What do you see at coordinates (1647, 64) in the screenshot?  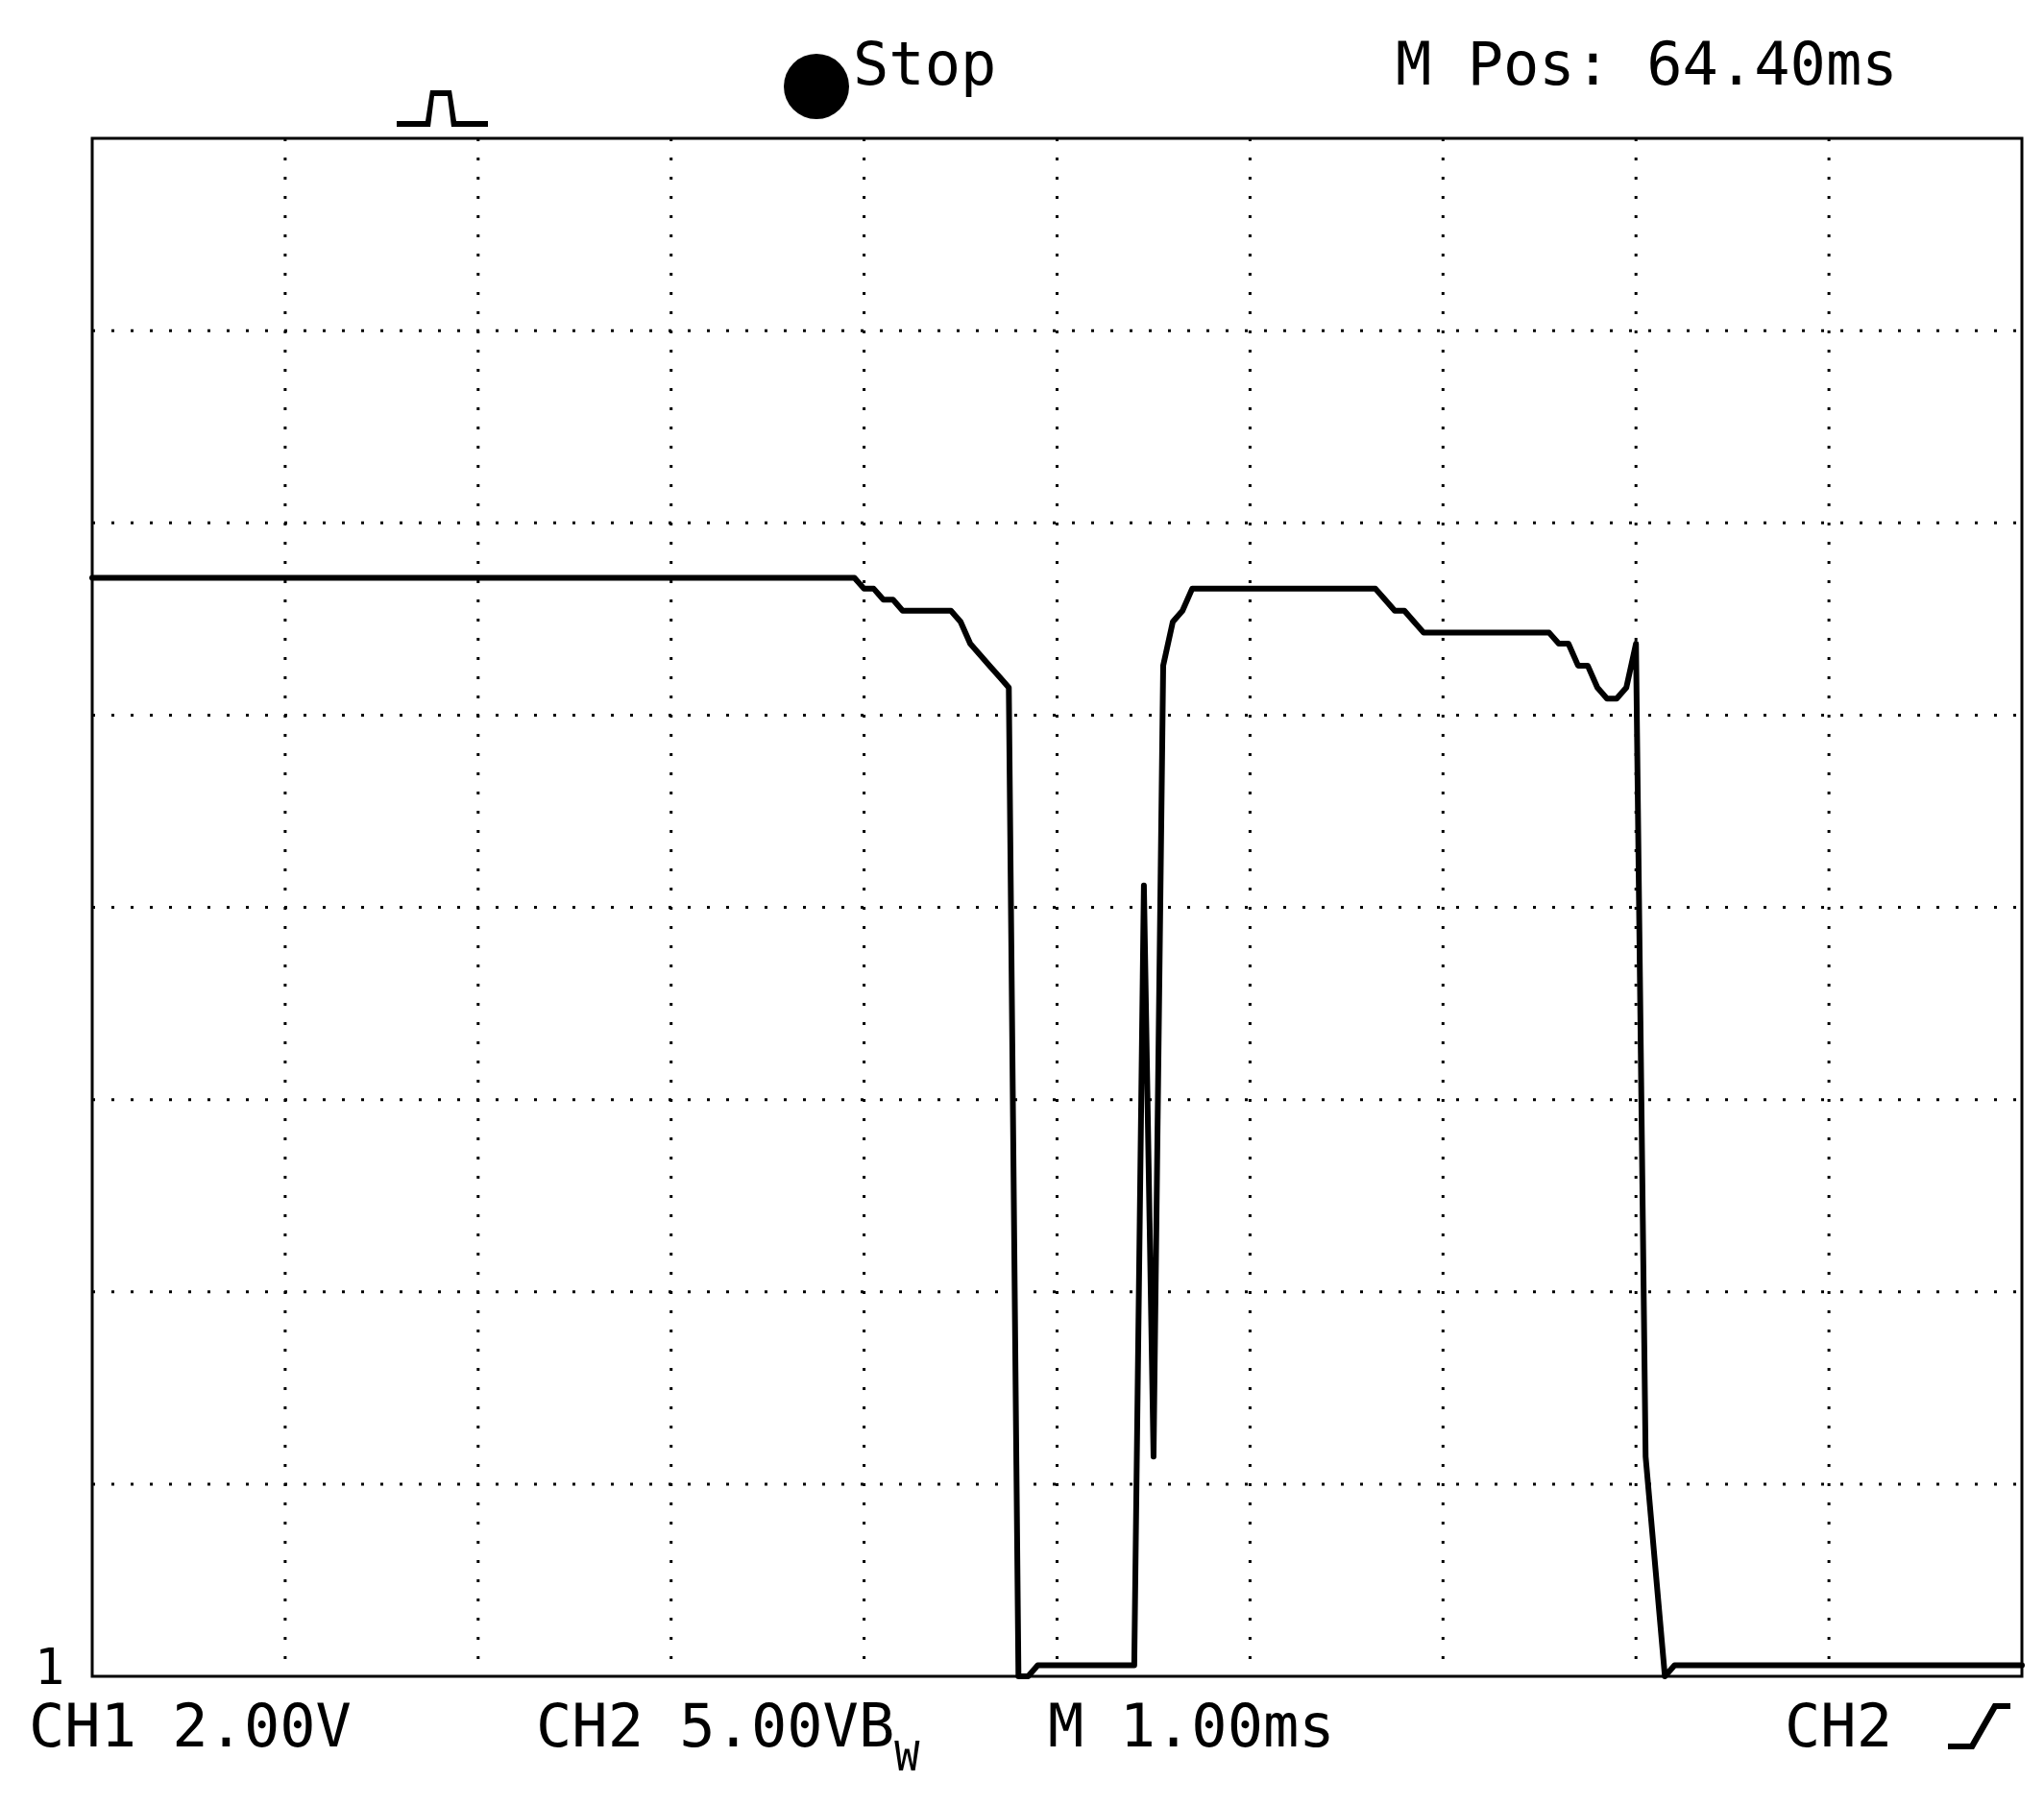 I see `text: M Pos: 64.40ms` at bounding box center [1647, 64].